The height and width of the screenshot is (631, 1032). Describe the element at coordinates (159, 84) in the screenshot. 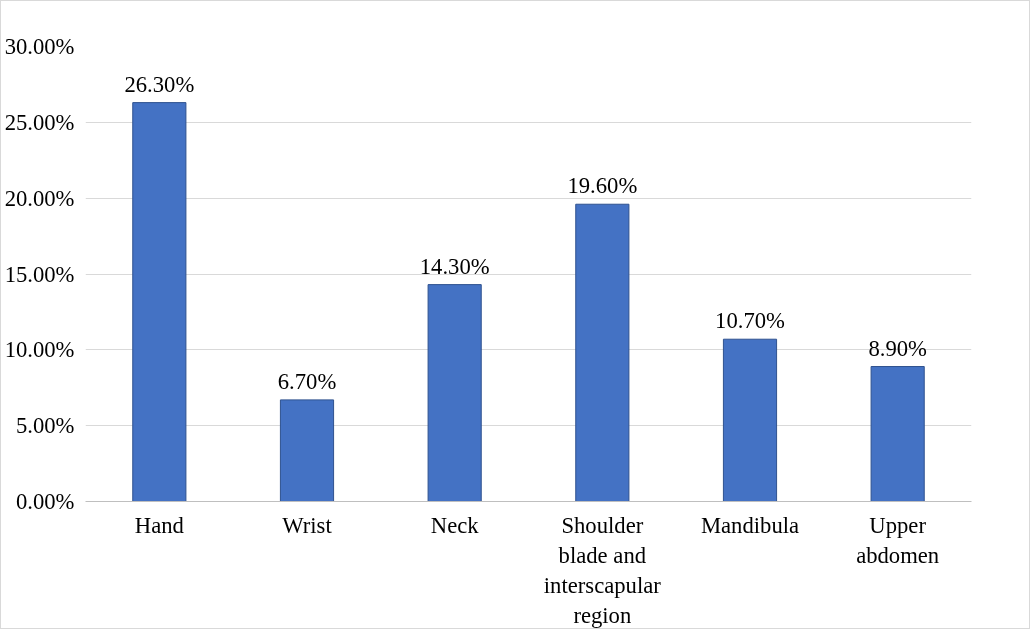

I see `data-label: 26.30%` at that location.